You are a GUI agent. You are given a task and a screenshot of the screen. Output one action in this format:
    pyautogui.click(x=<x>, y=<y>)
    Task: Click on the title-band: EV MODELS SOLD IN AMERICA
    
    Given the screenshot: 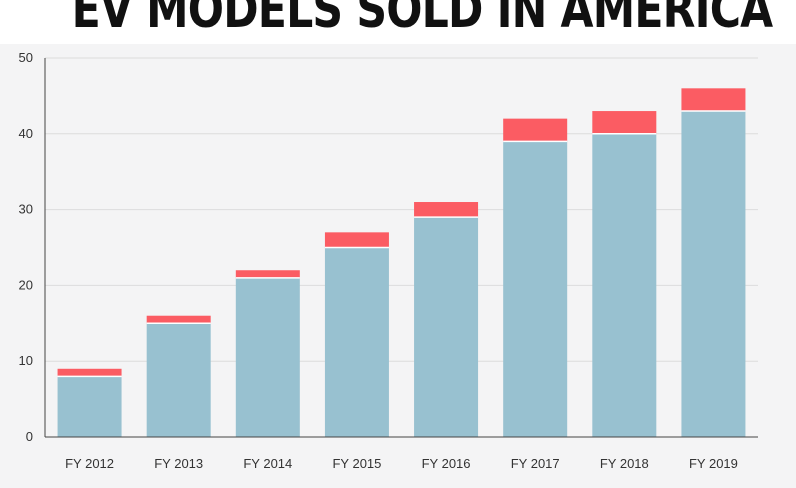 What is the action you would take?
    pyautogui.click(x=398, y=22)
    